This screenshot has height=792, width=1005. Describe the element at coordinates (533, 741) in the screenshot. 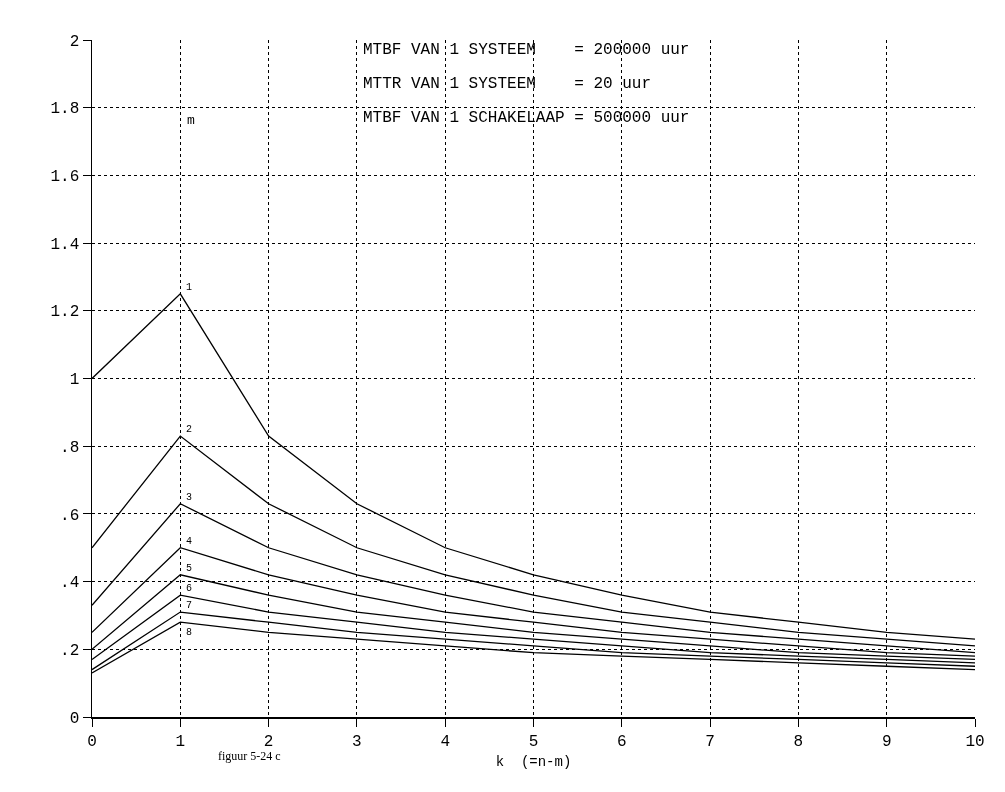

I see `x-tick-label: 5` at that location.